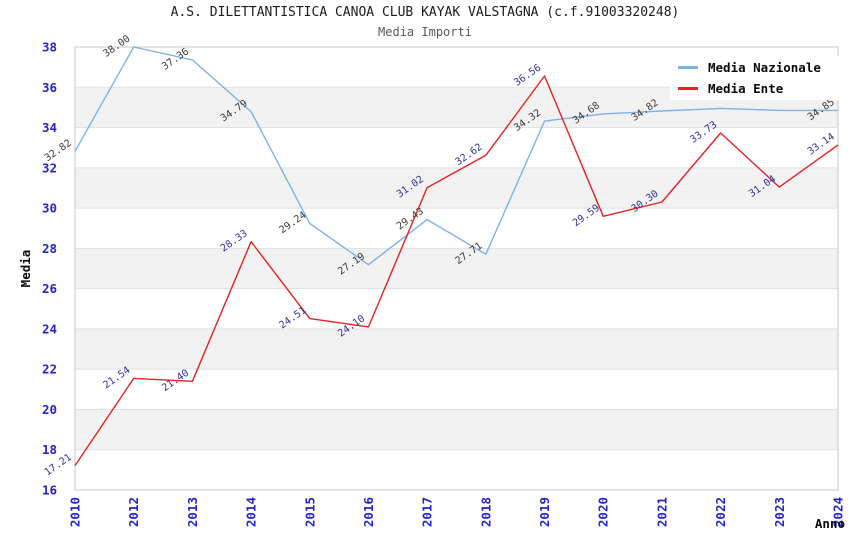 The width and height of the screenshot is (850, 550). Describe the element at coordinates (368, 512) in the screenshot. I see `x-tick-label: 2016` at that location.